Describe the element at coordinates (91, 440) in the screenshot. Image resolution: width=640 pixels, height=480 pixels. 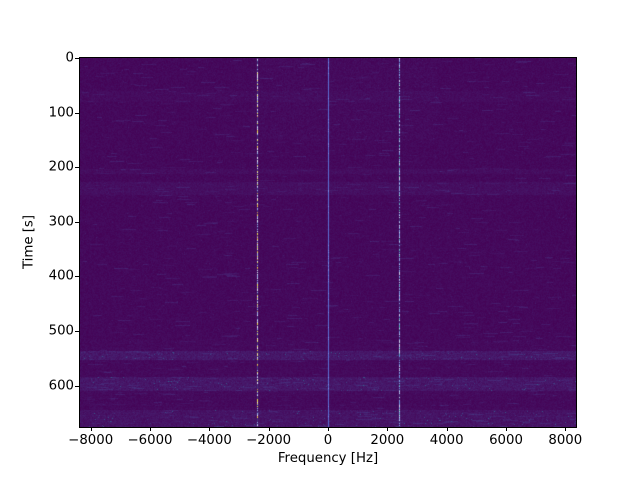
I see `x-tick-label: −8000` at that location.